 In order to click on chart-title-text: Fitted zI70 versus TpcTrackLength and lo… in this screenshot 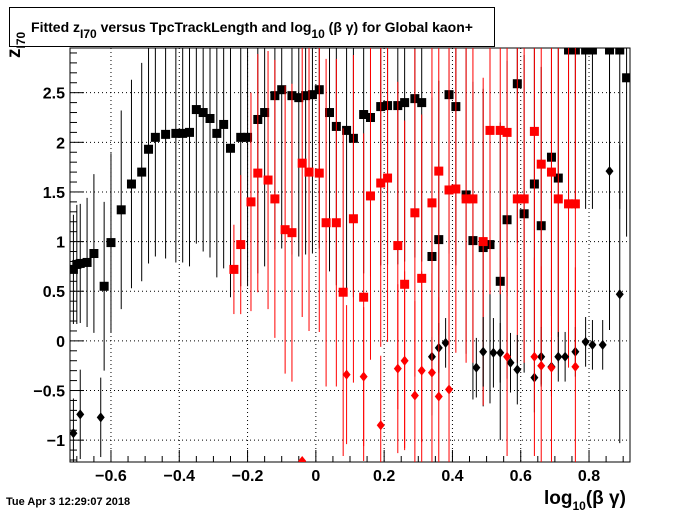, I will do `click(252, 30)`.